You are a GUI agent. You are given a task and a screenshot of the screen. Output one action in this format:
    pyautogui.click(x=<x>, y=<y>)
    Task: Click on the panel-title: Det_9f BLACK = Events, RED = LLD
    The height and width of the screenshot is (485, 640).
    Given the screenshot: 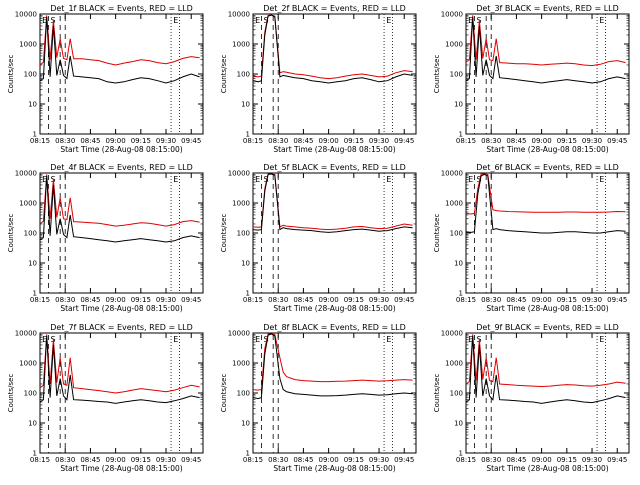 What is the action you would take?
    pyautogui.click(x=547, y=327)
    